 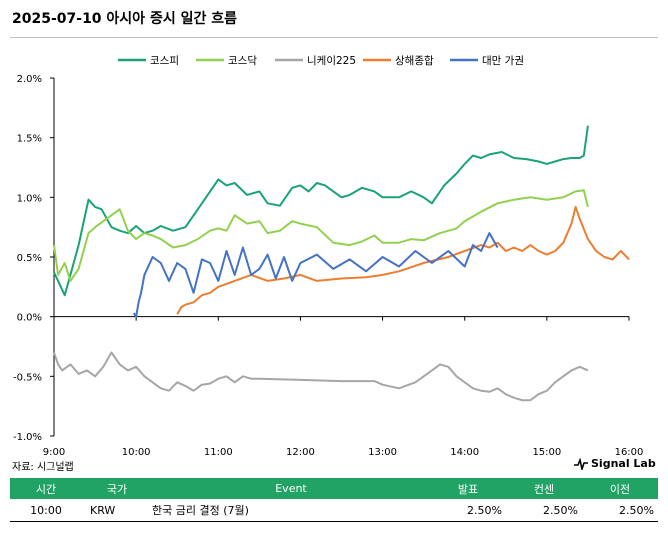 I want to click on x-tick-label: 10:00, so click(x=136, y=451).